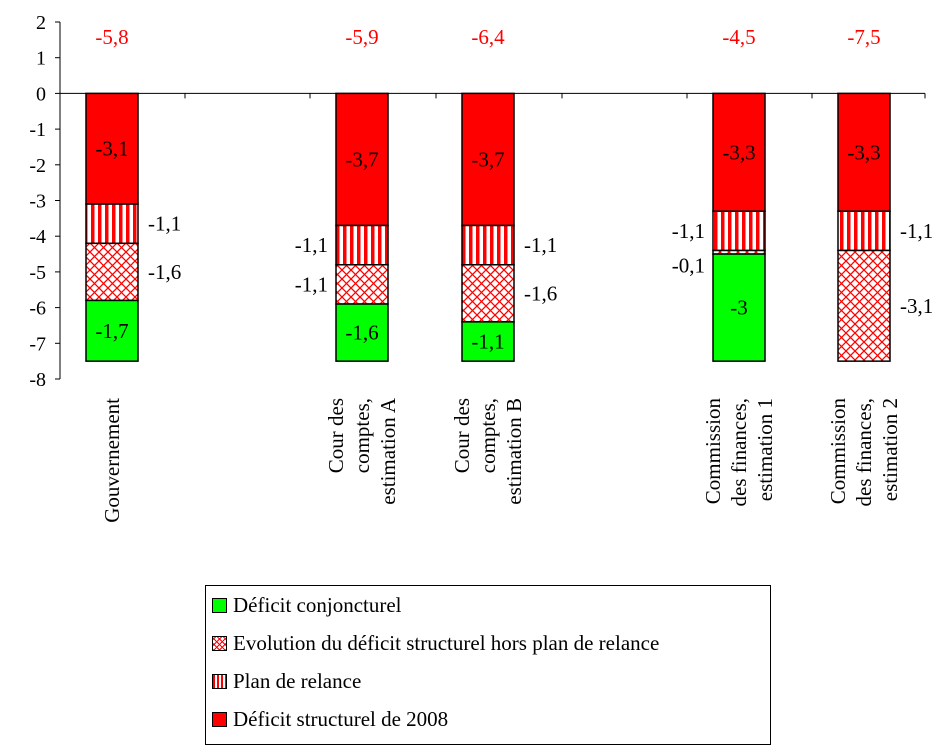 Image resolution: width=942 pixels, height=748 pixels. I want to click on legend-item: Déficit structurel de 2008, so click(330, 719).